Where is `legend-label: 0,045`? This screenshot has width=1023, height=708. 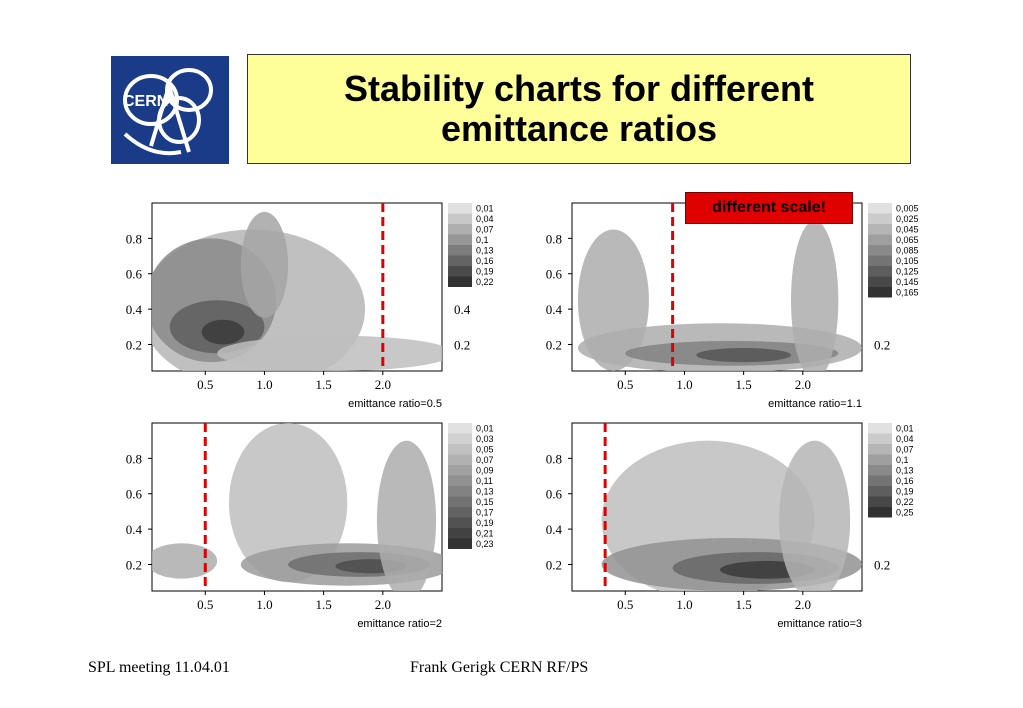 legend-label: 0,045 is located at coordinates (907, 230).